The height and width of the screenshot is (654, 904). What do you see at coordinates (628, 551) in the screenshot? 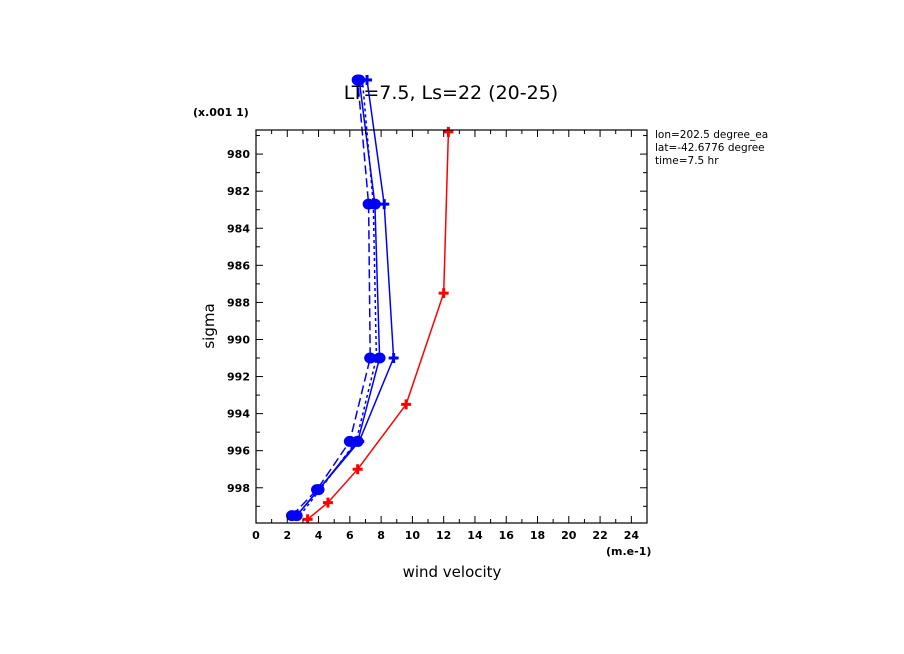
I see `x-units: (m.e-1)` at bounding box center [628, 551].